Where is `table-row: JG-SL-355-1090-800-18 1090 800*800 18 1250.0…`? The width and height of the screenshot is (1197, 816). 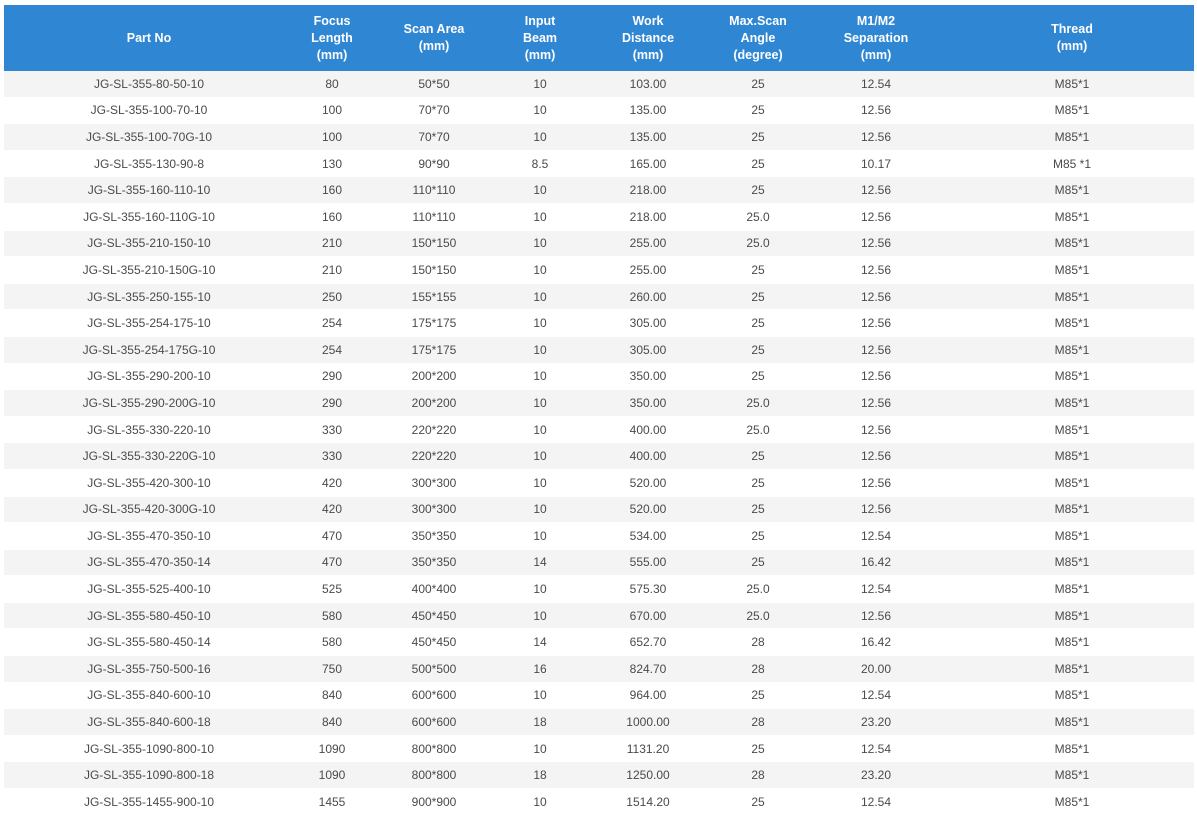
table-row: JG-SL-355-1090-800-18 1090 800*800 18 1250.0… is located at coordinates (599, 775).